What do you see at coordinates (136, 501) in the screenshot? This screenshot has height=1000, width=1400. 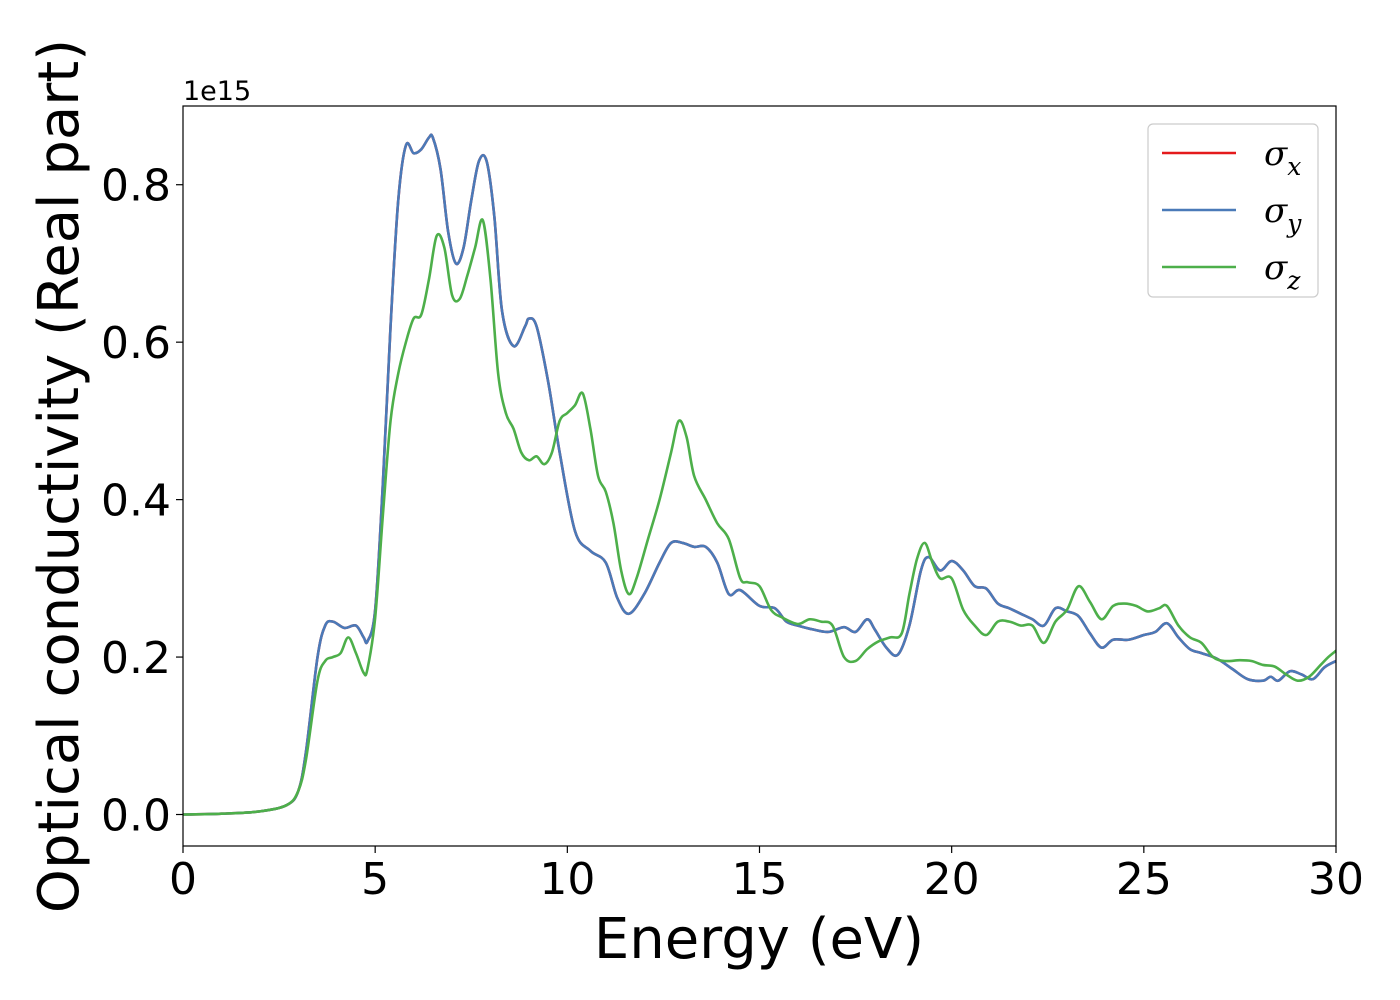 I see `y-tick-label: 0.4` at bounding box center [136, 501].